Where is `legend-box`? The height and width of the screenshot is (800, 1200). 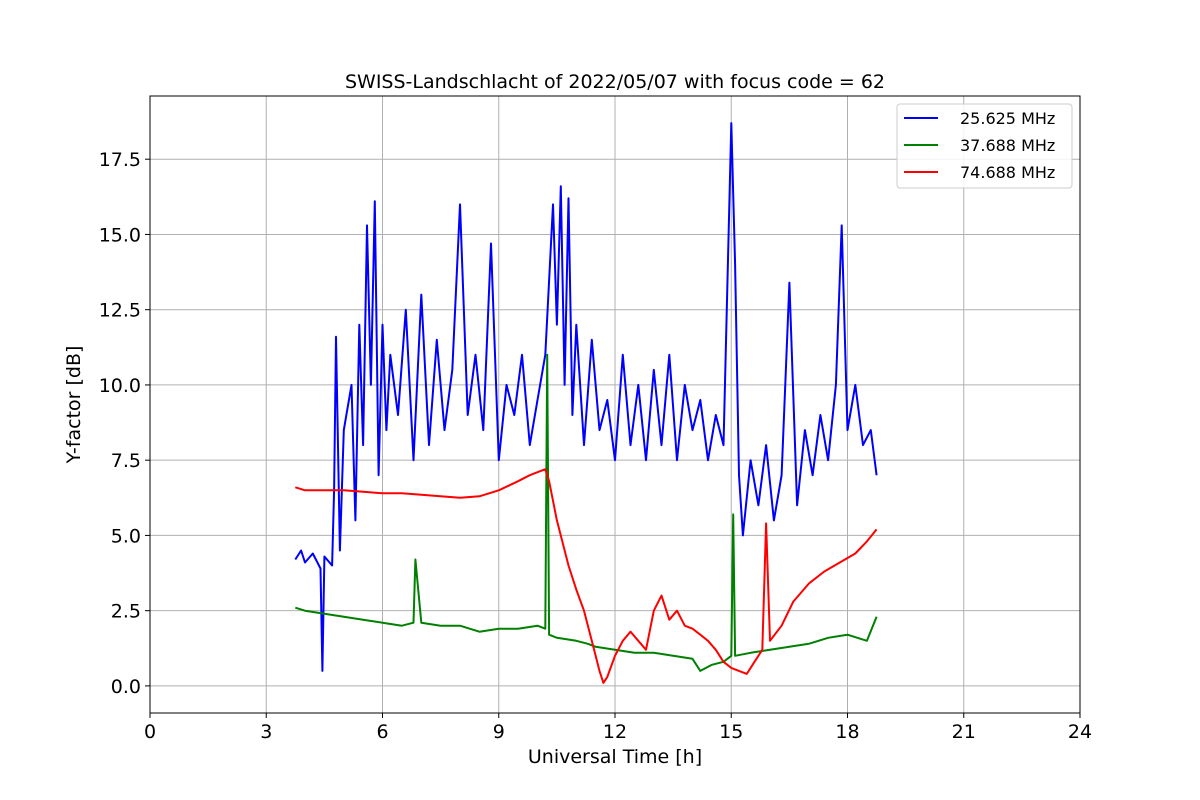 legend-box is located at coordinates (984, 146).